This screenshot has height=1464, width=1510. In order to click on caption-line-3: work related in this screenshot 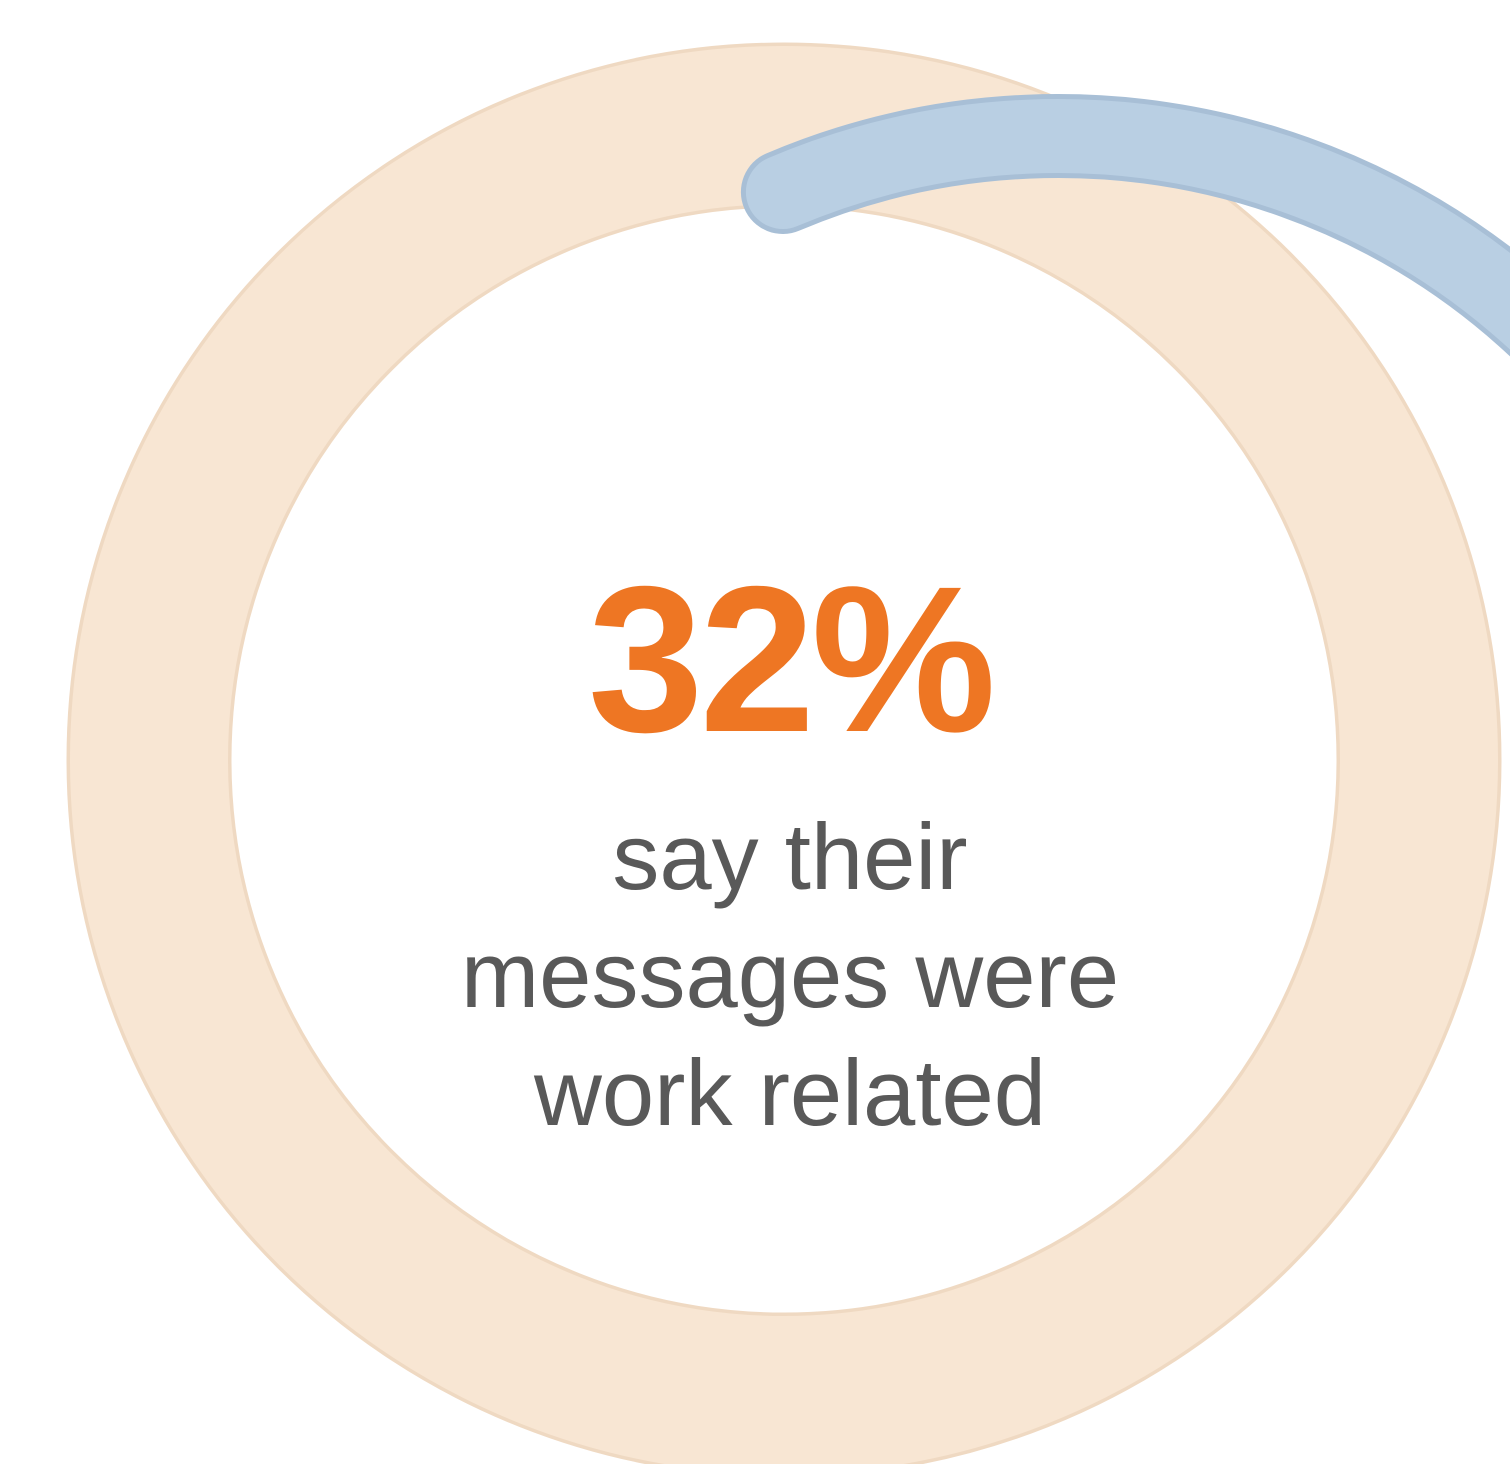, I will do `click(790, 1092)`.